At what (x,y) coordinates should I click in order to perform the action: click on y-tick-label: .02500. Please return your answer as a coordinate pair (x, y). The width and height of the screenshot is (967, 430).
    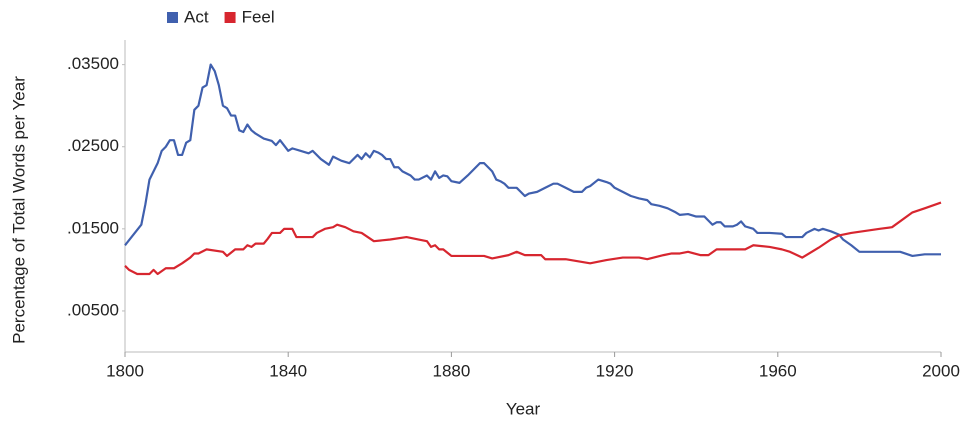
    Looking at the image, I should click on (93, 145).